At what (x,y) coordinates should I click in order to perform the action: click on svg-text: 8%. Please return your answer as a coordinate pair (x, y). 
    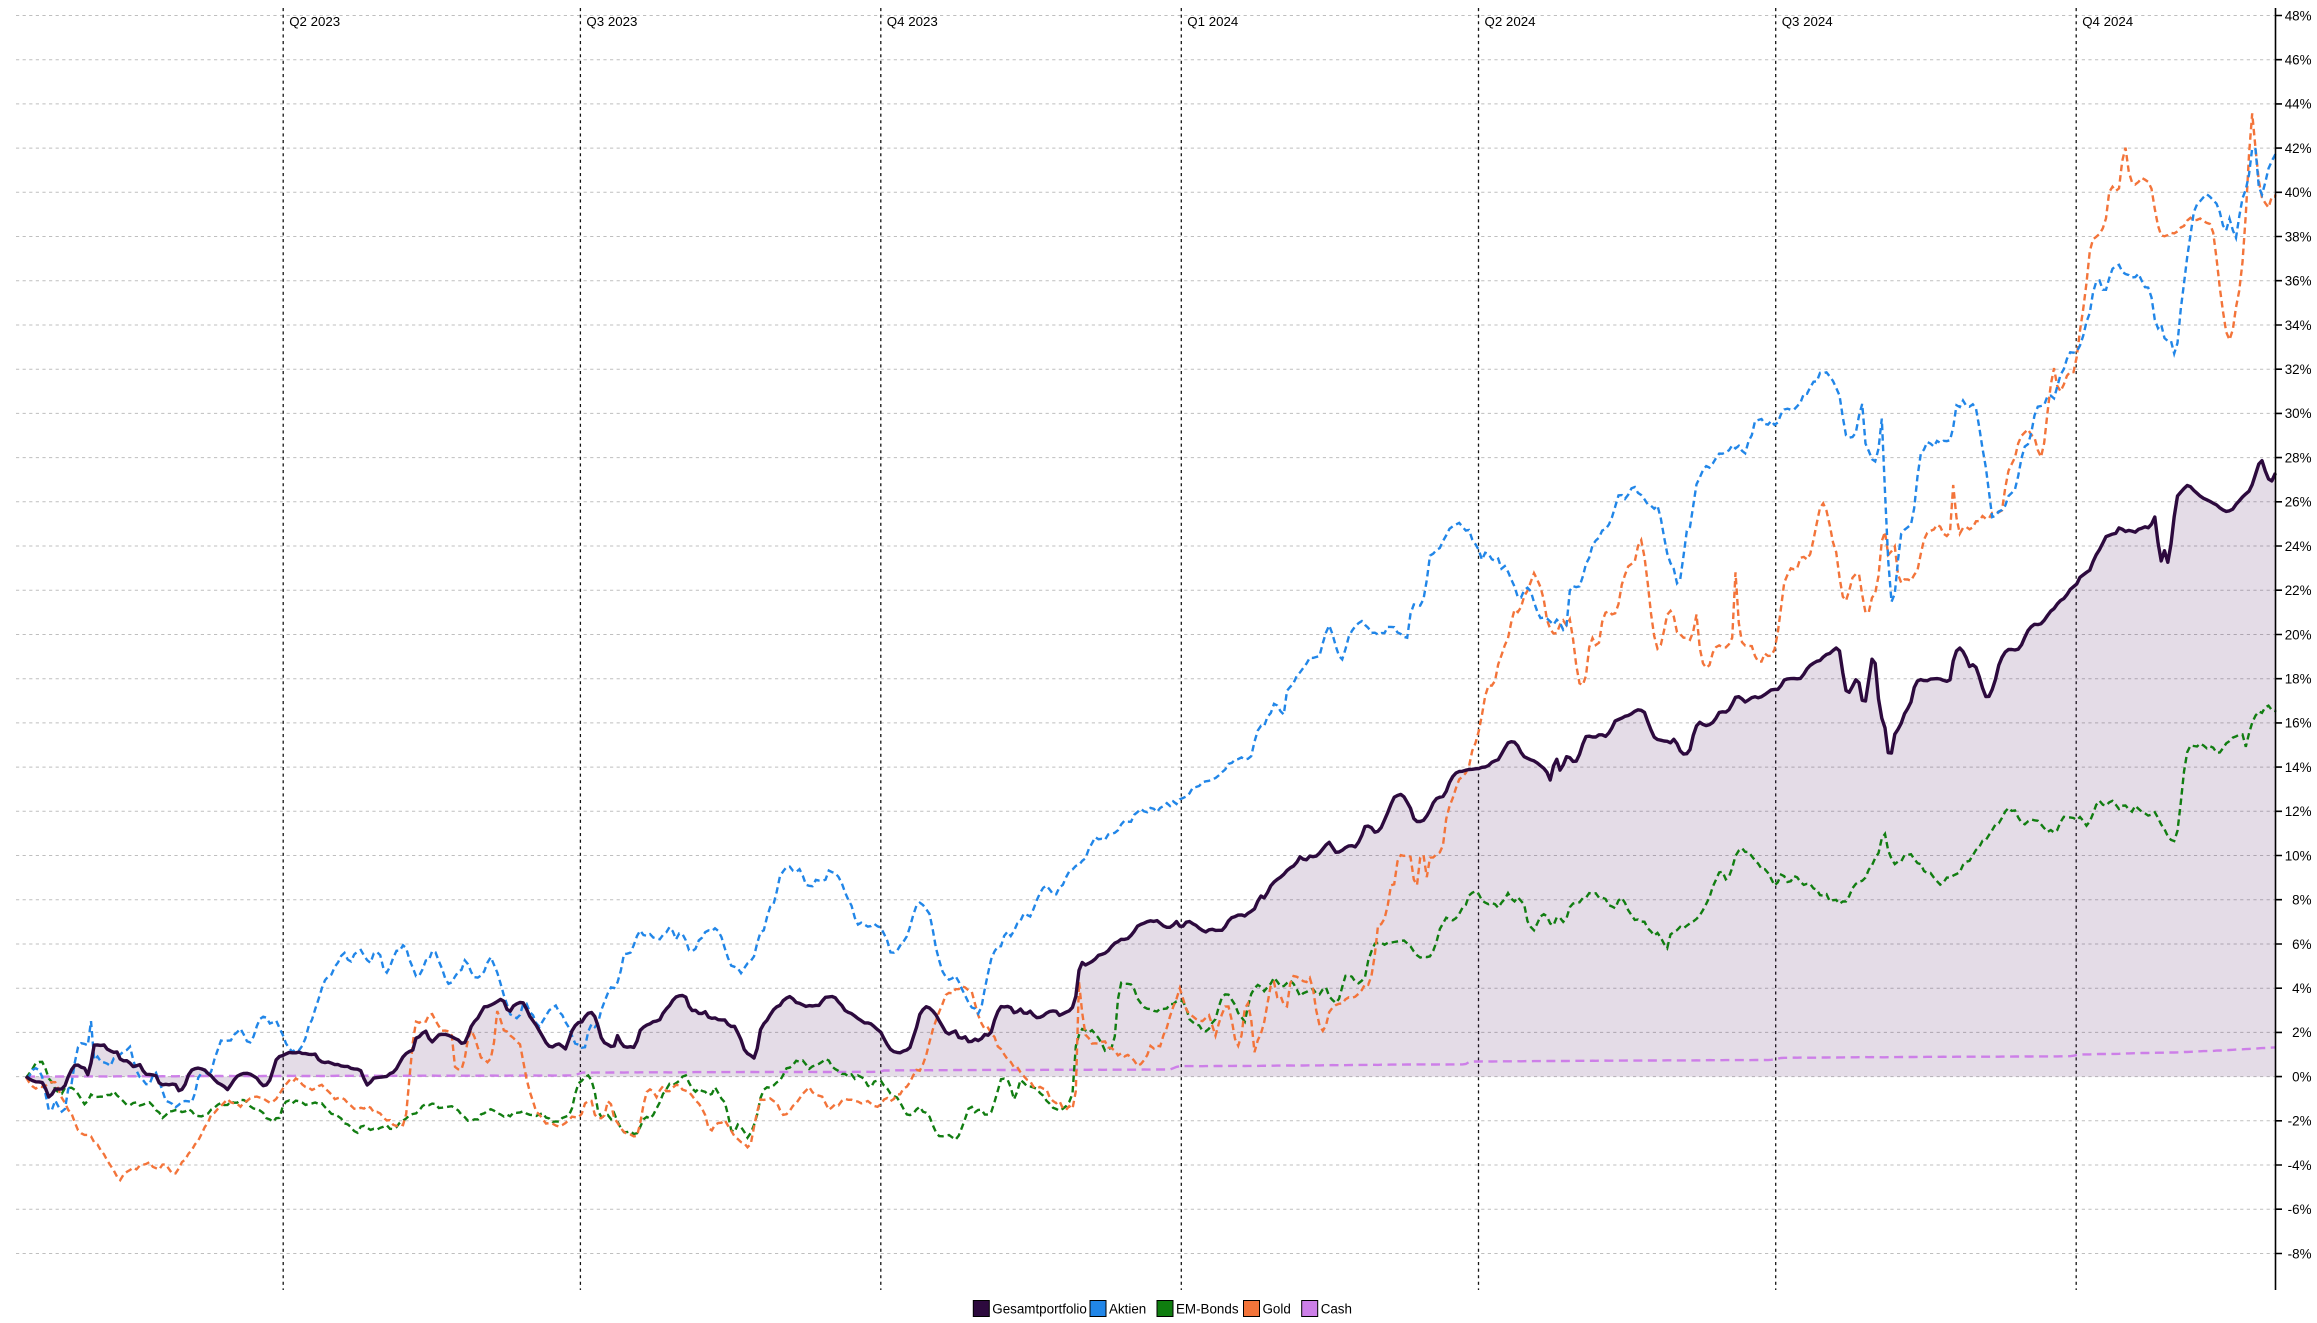
    Looking at the image, I should click on (2301, 900).